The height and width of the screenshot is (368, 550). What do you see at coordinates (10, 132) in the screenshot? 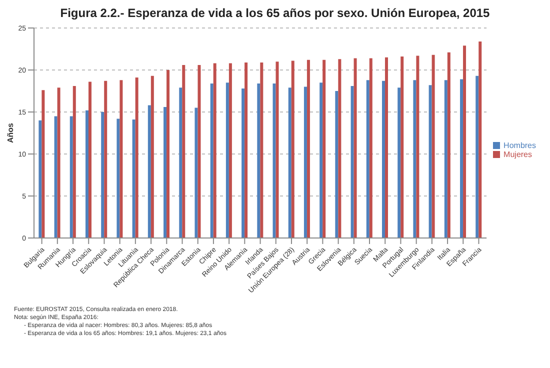
I see `y-axis-title: Años` at bounding box center [10, 132].